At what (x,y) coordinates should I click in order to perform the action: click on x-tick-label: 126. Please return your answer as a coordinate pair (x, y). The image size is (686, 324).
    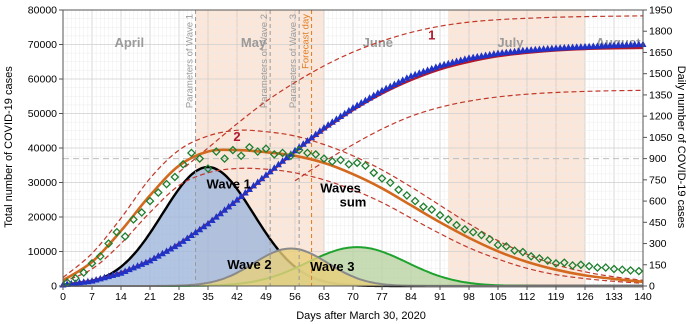
    Looking at the image, I should click on (585, 297).